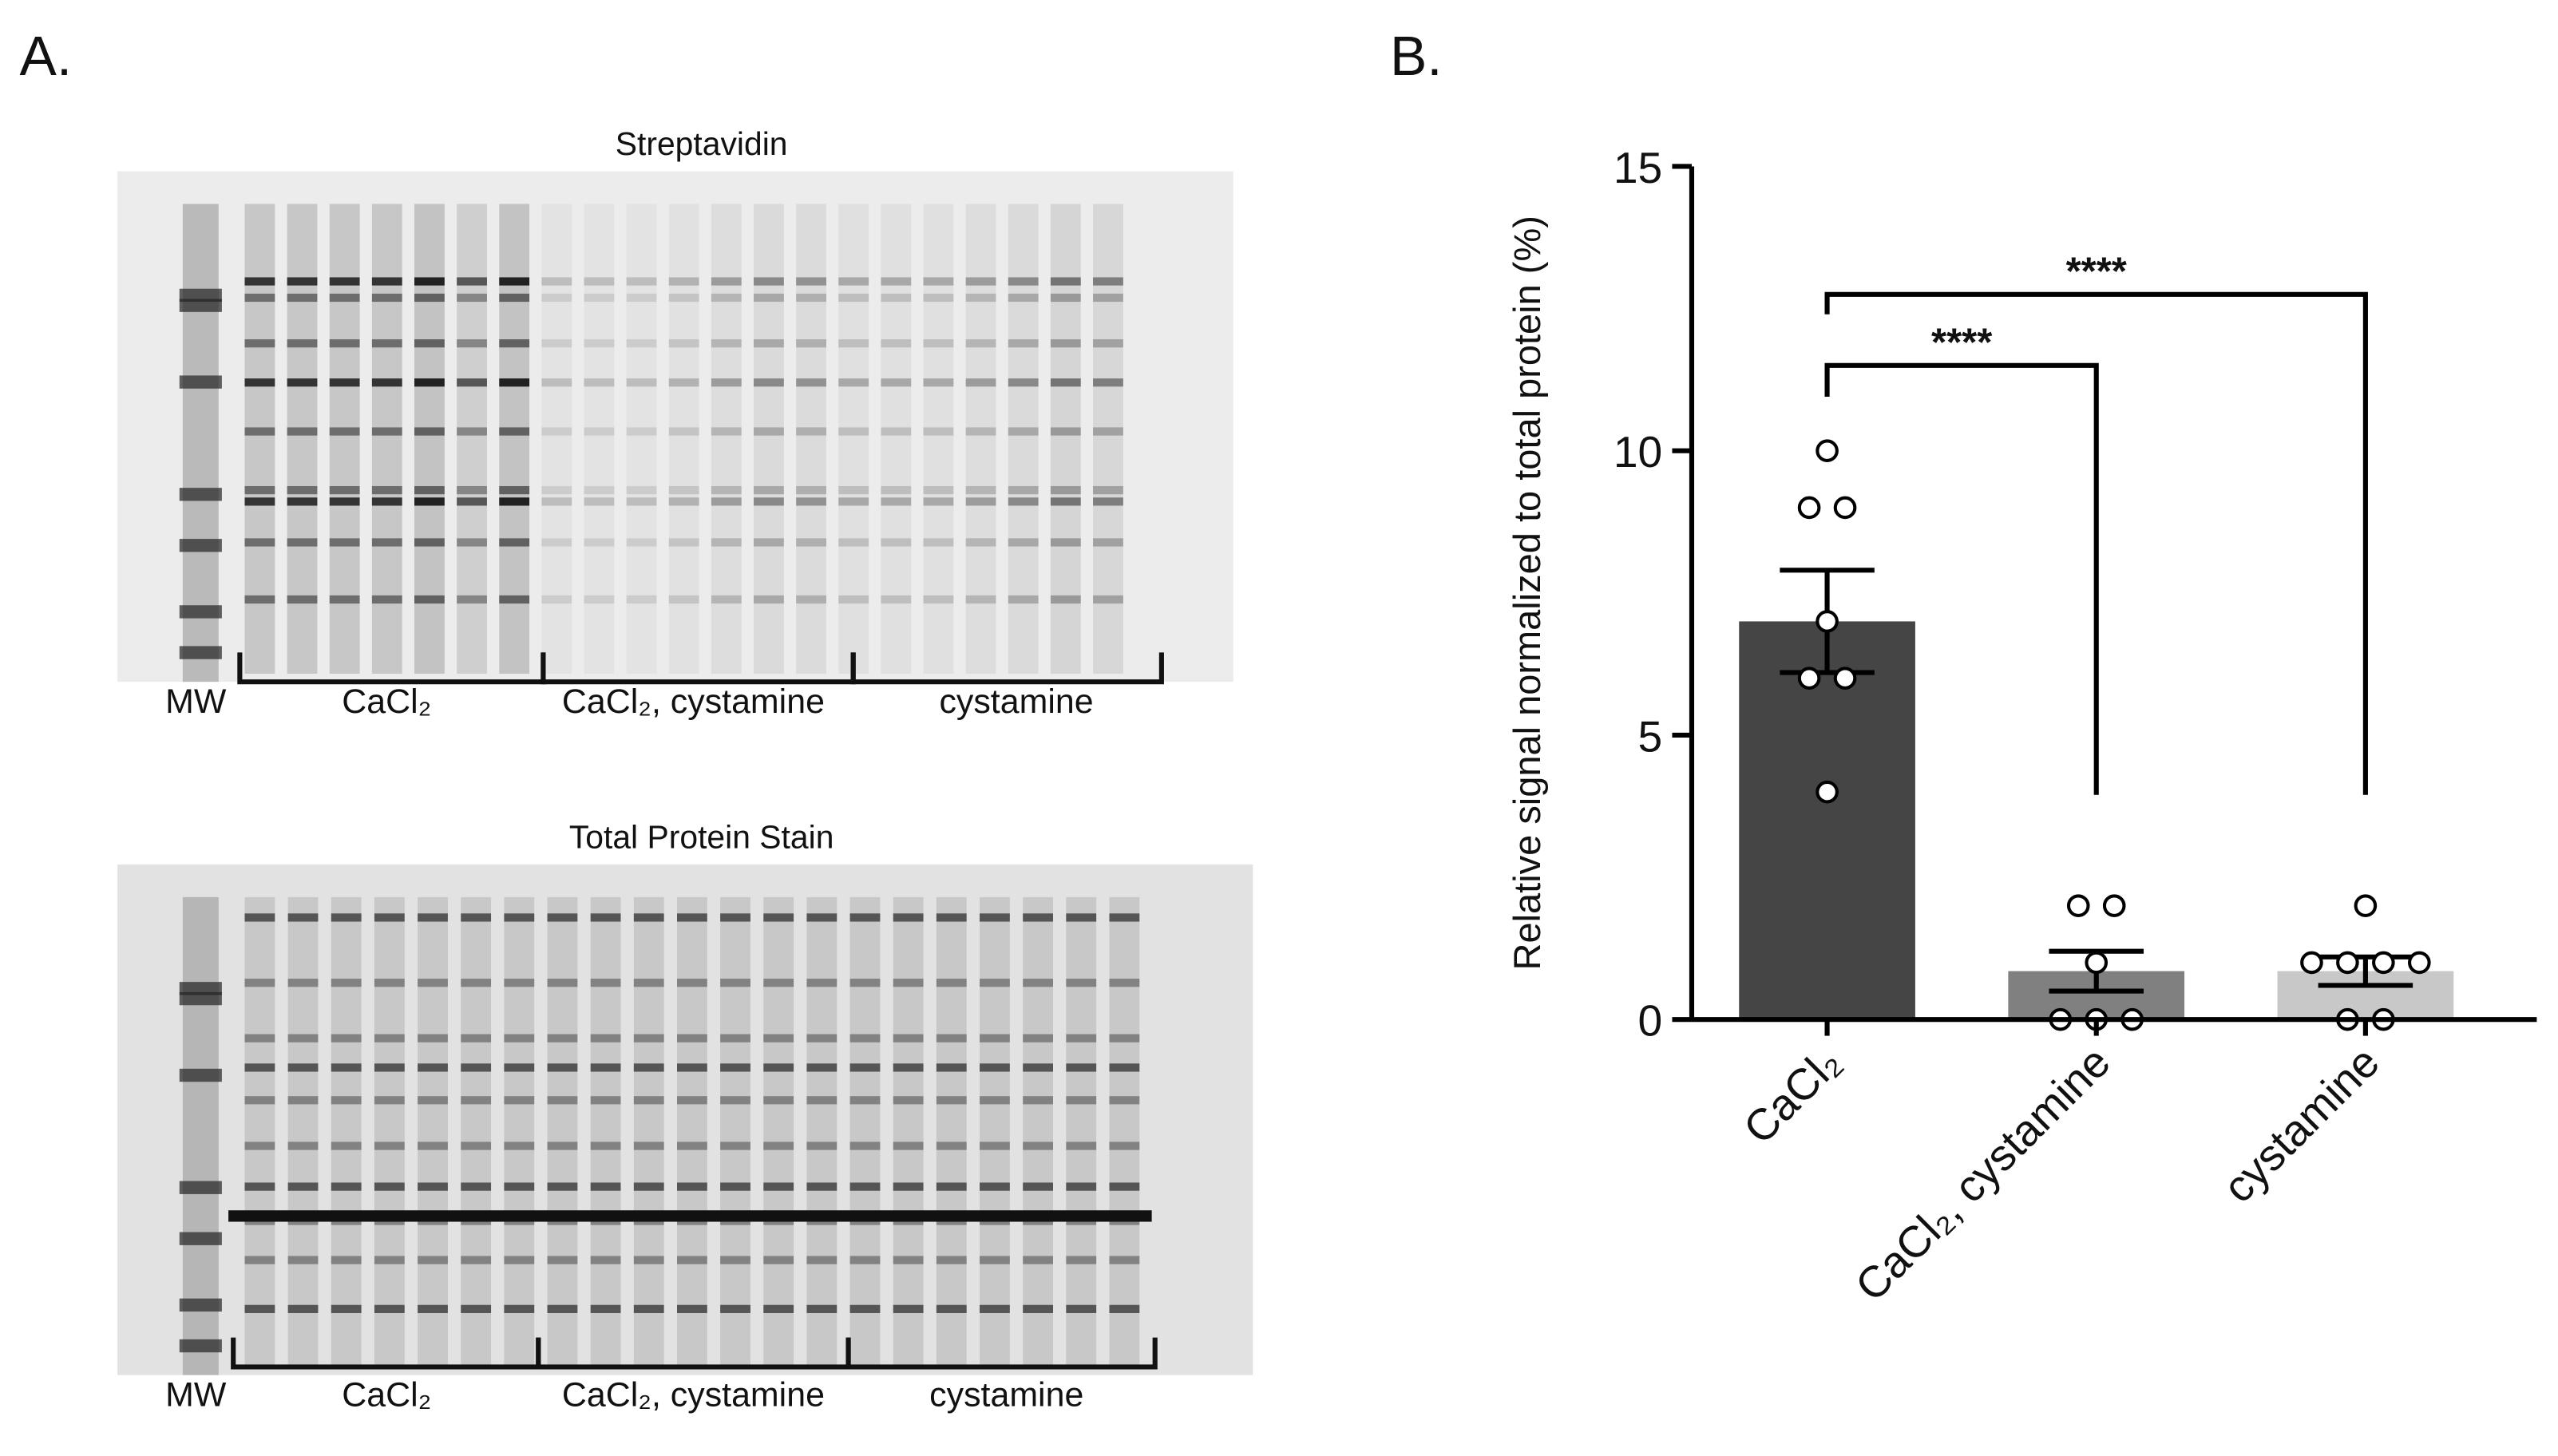 Image resolution: width=2558 pixels, height=1456 pixels. What do you see at coordinates (1416, 56) in the screenshot?
I see `panel-label: B.` at bounding box center [1416, 56].